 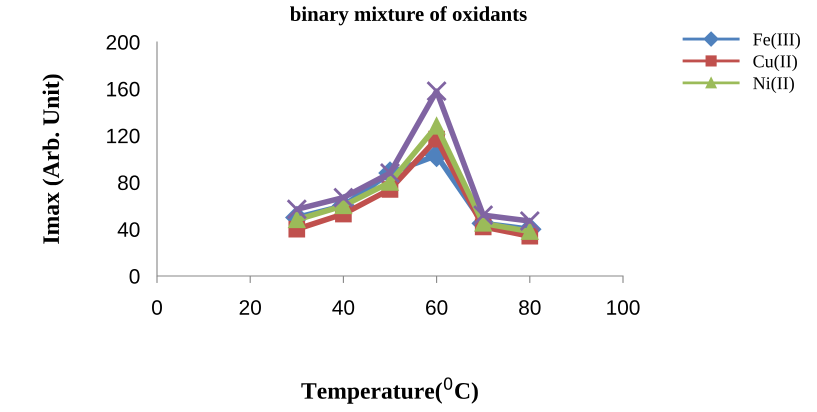 I want to click on y-tick-label: 80, so click(x=129, y=182).